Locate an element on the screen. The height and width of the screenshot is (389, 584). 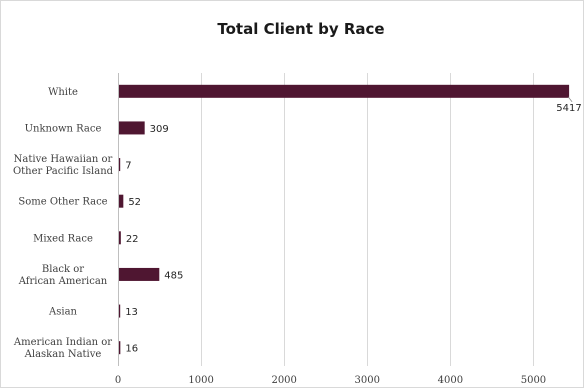
category-label: Native Hawaiian or is located at coordinates (63, 159).